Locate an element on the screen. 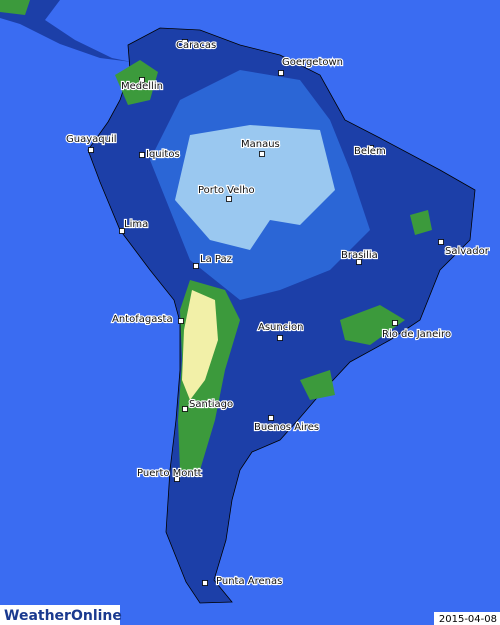  date: 2015-04-08 is located at coordinates (468, 619).